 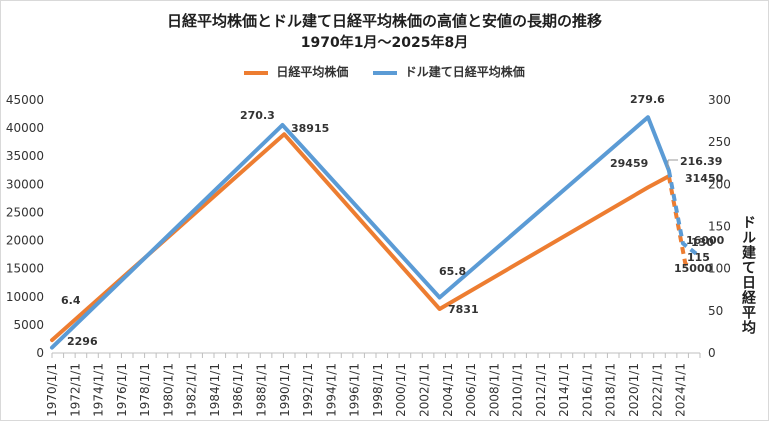 I want to click on x-tick-label: 1974/1/1, so click(x=99, y=390).